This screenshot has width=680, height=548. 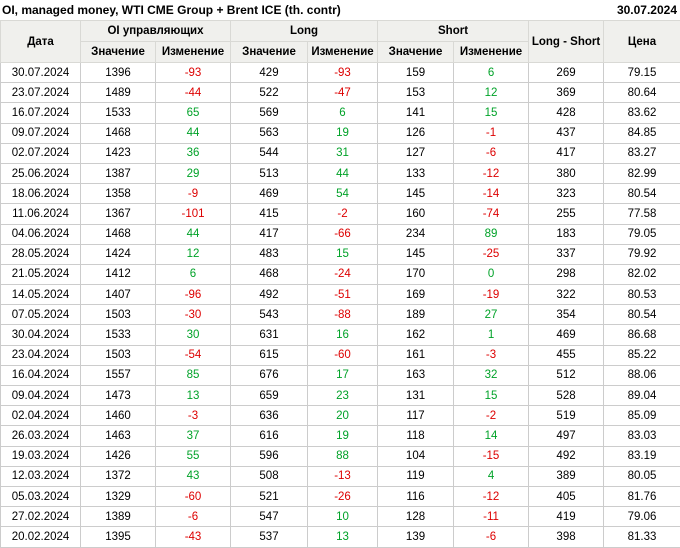 What do you see at coordinates (641, 173) in the screenshot?
I see `cell-price: 82.99` at bounding box center [641, 173].